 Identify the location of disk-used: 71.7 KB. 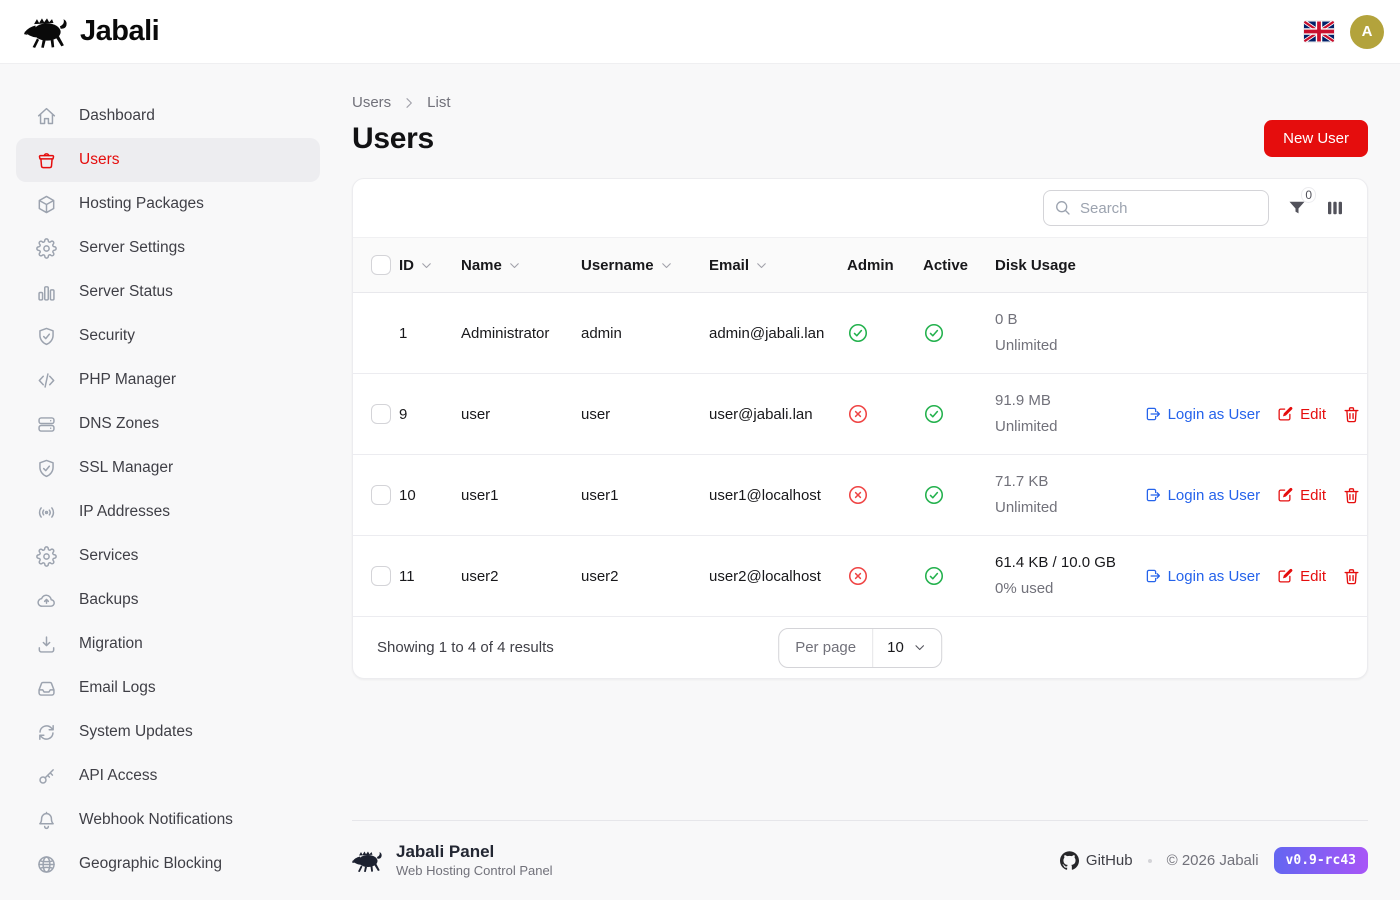
(1022, 481).